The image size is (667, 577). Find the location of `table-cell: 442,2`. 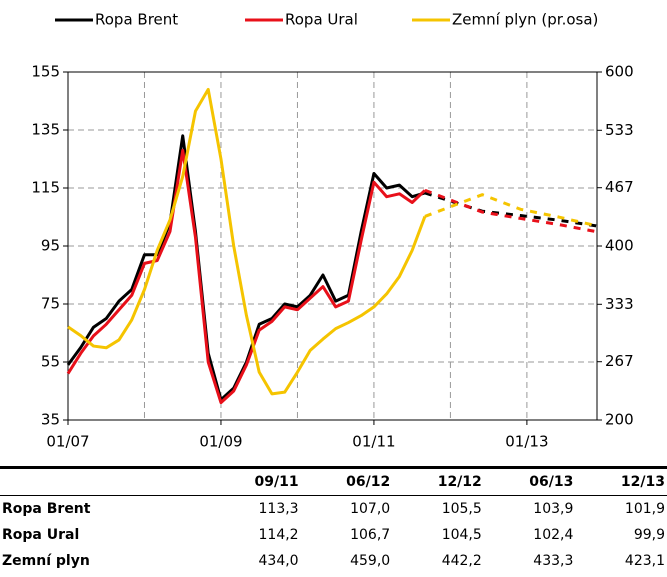

table-cell: 442,2 is located at coordinates (461, 561).